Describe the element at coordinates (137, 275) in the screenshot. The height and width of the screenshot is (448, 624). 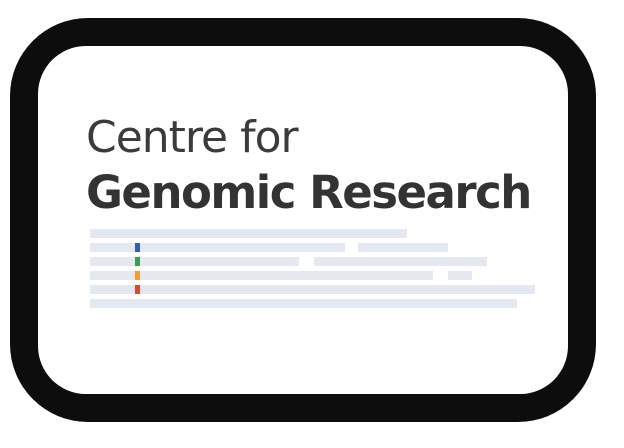
I see `marker-orange` at that location.